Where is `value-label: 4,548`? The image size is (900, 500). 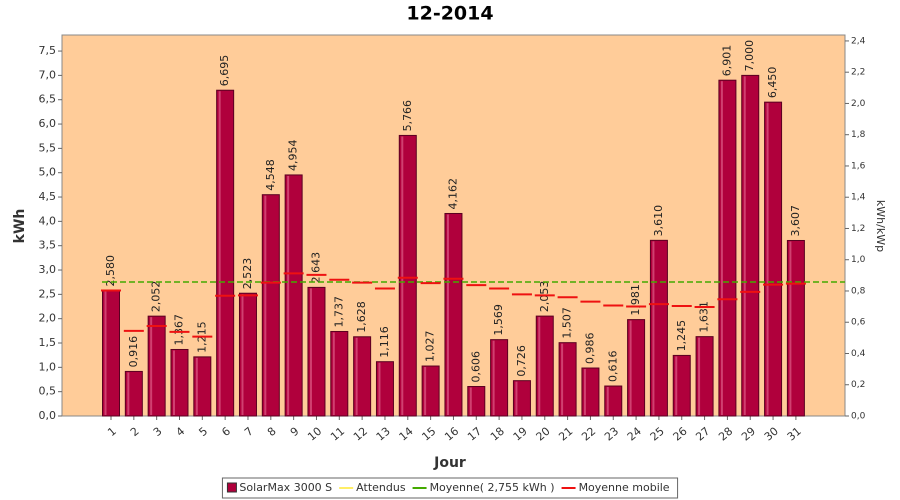
value-label: 4,548 is located at coordinates (270, 175).